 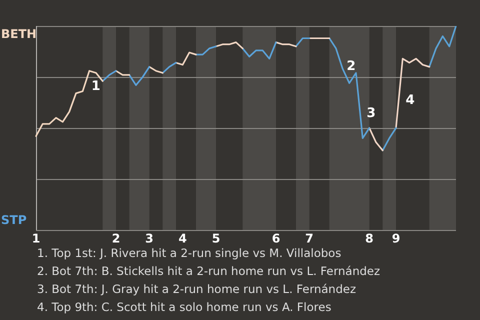 What do you see at coordinates (208, 271) in the screenshot?
I see `text: 2. Bot 7th: B. Stickells hit a 2-run home run vs L. Fernández` at bounding box center [208, 271].